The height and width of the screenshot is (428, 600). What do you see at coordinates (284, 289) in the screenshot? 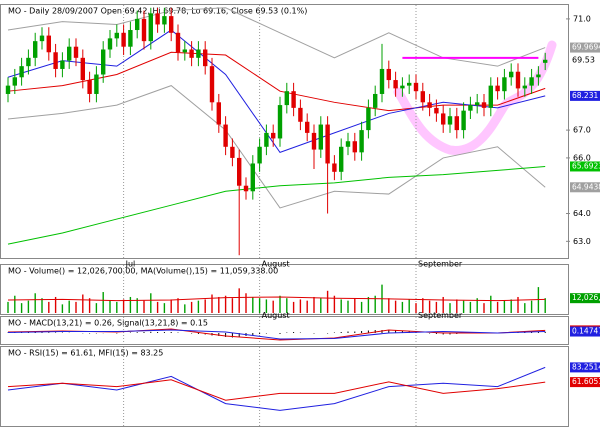
I see `volume-panel` at bounding box center [284, 289].